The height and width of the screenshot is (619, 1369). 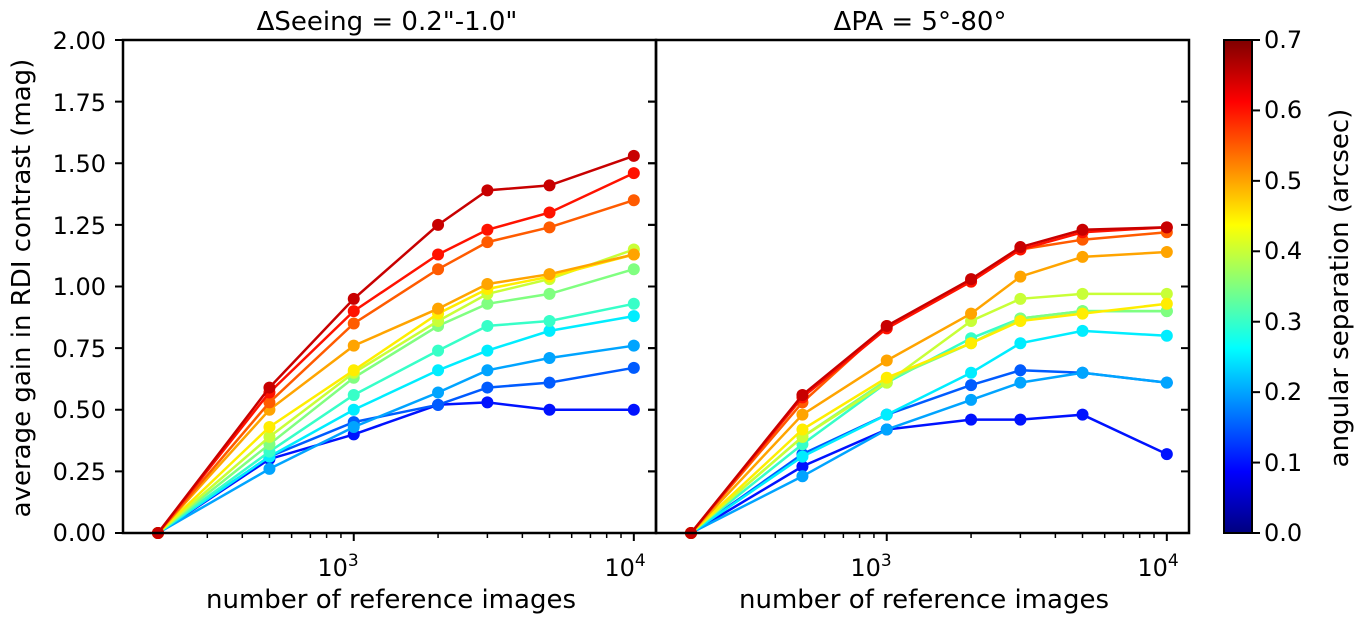 What do you see at coordinates (332, 568) in the screenshot?
I see `x-tick-base: 10` at bounding box center [332, 568].